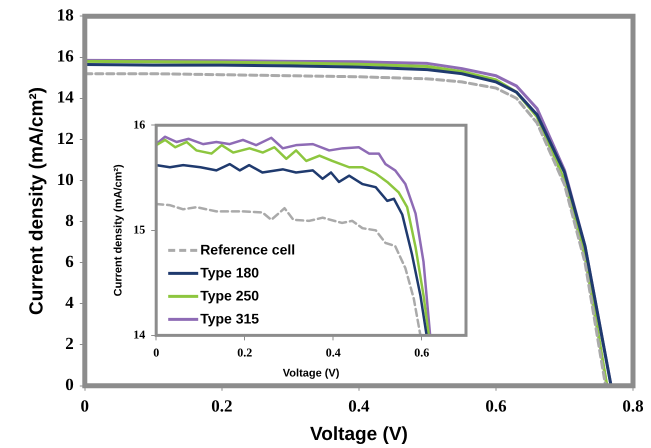 Image resolution: width=651 pixels, height=448 pixels. I want to click on legend-label: Type 180, so click(230, 272).